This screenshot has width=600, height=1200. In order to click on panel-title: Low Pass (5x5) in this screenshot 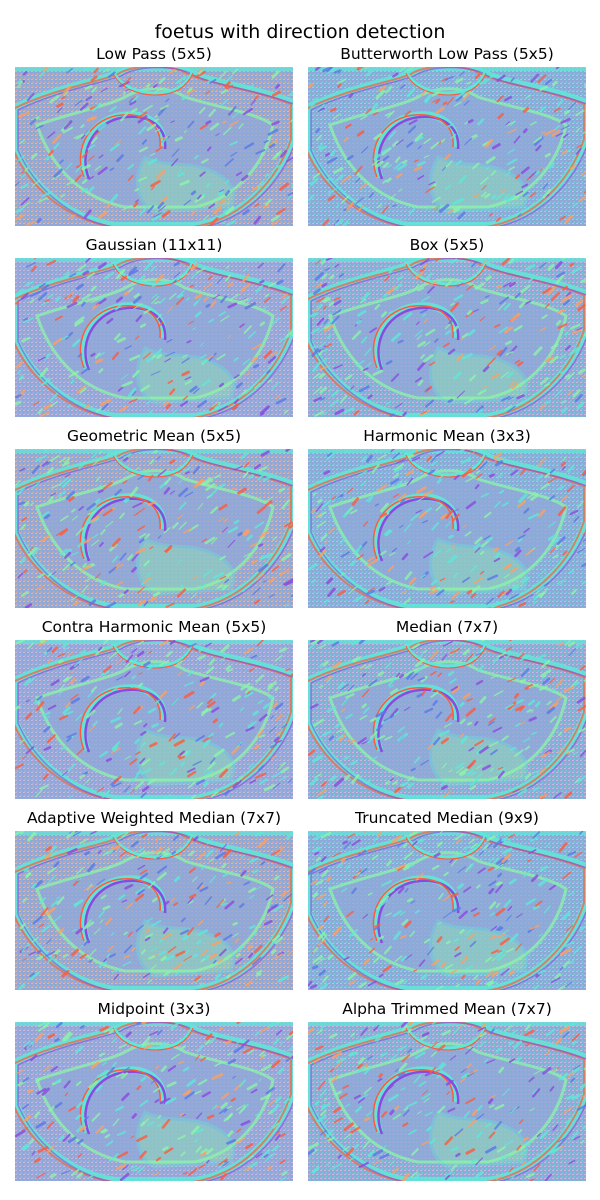, I will do `click(154, 54)`.